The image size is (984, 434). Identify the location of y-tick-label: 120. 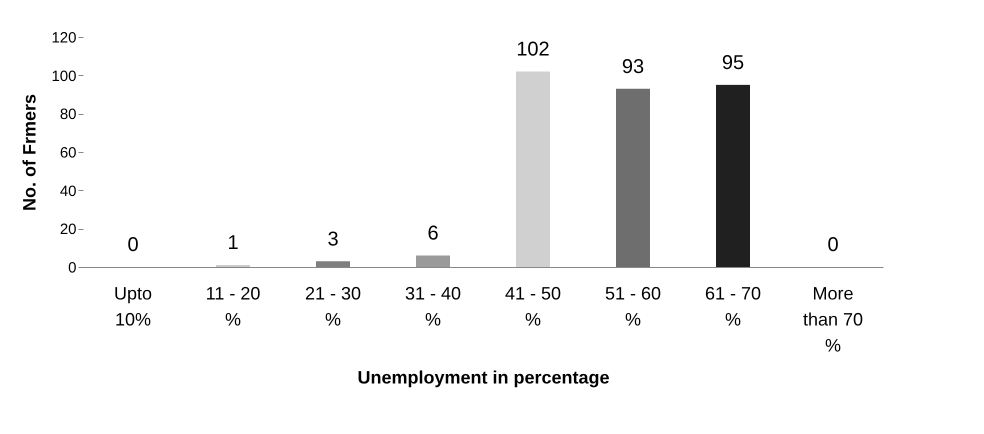
(63, 38).